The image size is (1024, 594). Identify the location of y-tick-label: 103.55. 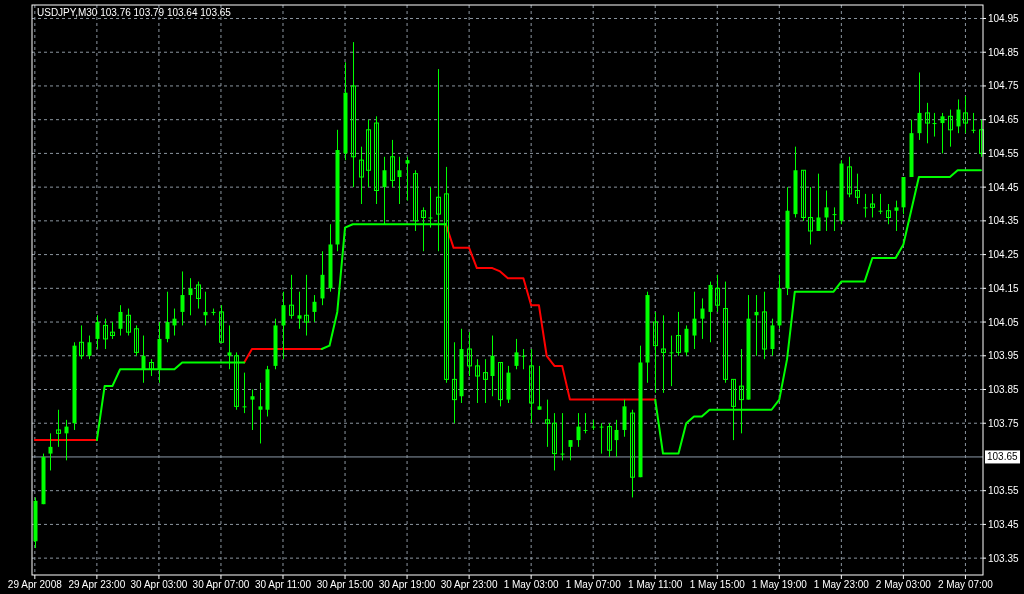
(1004, 491).